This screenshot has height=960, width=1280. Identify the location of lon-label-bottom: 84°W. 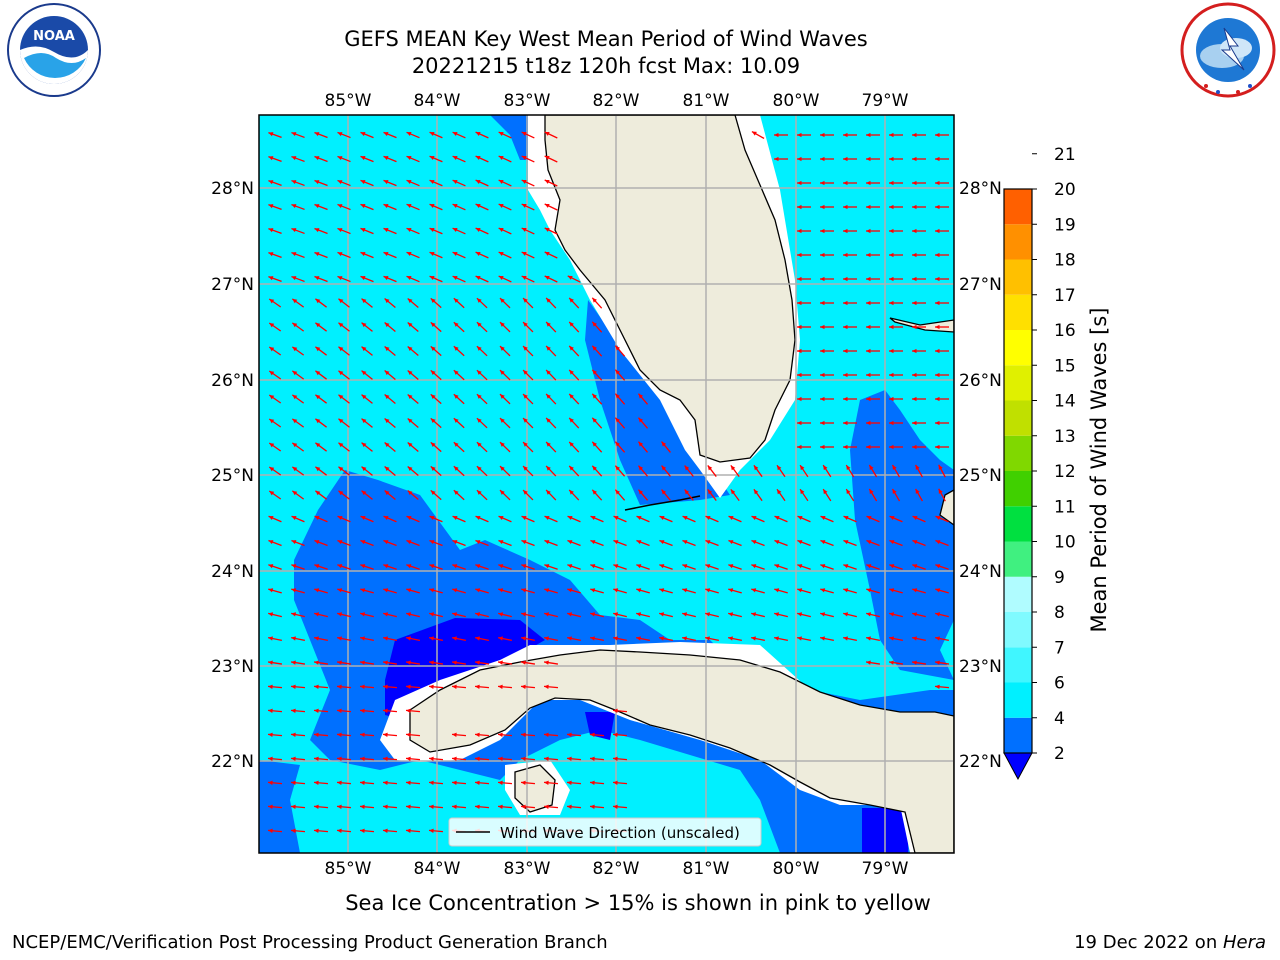
(437, 869).